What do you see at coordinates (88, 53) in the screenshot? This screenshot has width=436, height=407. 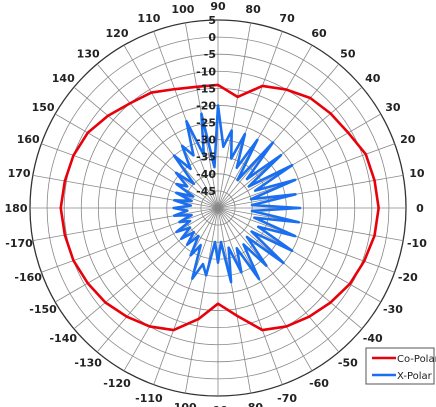 I see `angle-label: 130` at bounding box center [88, 53].